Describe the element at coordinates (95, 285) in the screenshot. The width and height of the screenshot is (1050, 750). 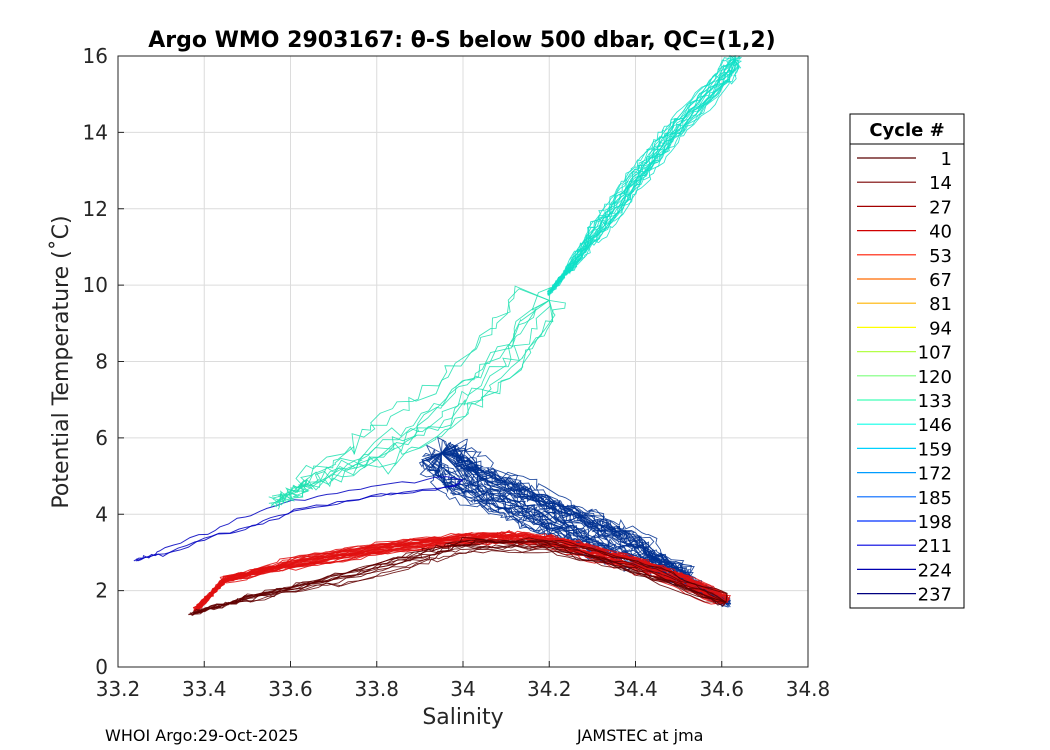
I see `y-tick-label: 10` at that location.